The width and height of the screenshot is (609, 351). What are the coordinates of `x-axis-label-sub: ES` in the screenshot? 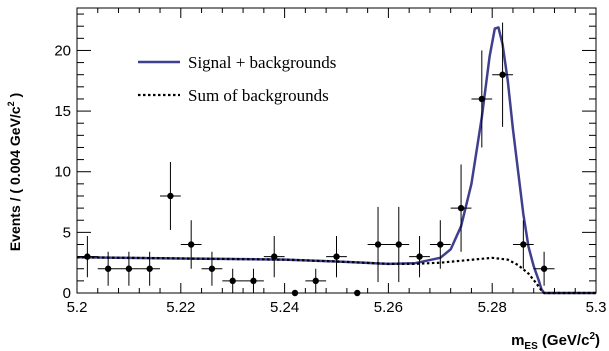 It's located at (531, 346).